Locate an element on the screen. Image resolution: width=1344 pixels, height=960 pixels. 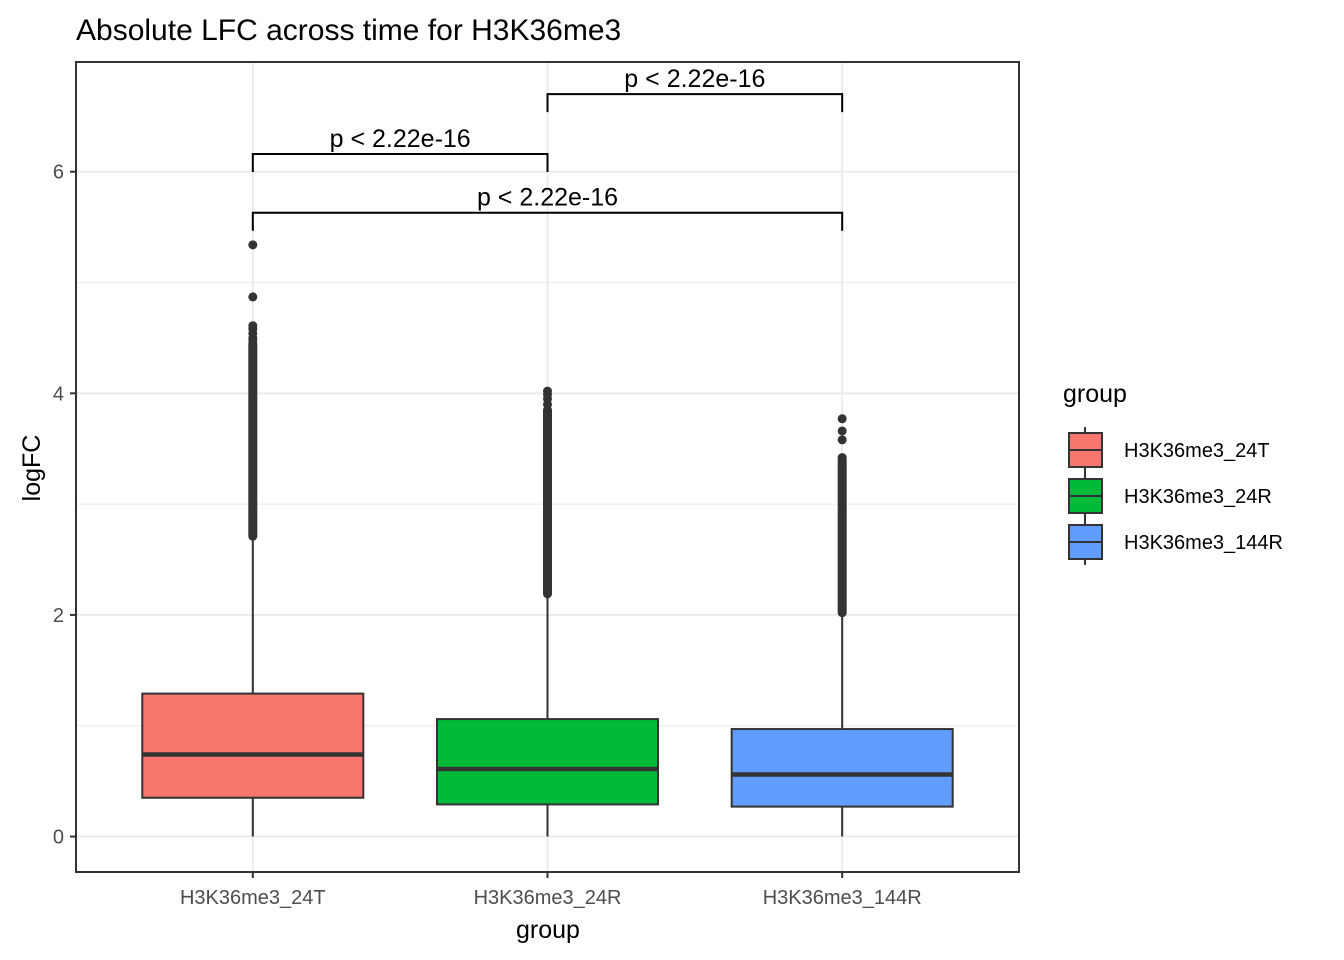
y-axis-title: logFC is located at coordinates (32, 468).